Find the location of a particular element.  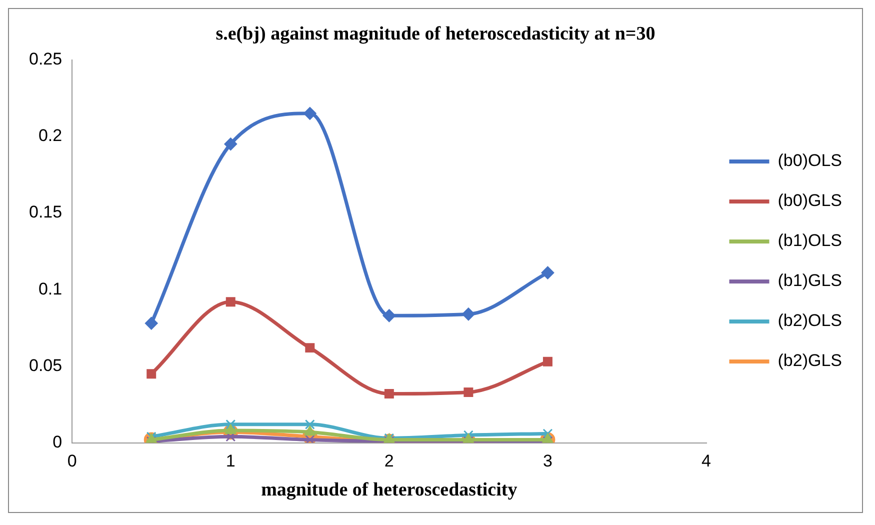

x-tick-label: 0 is located at coordinates (72, 461).